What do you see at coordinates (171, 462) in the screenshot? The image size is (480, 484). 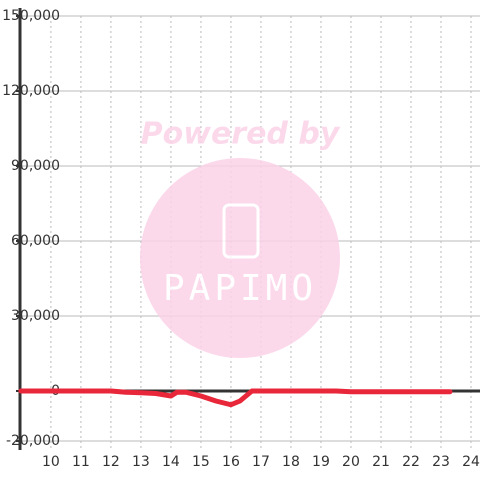 I see `x-tick-label: 14` at bounding box center [171, 462].